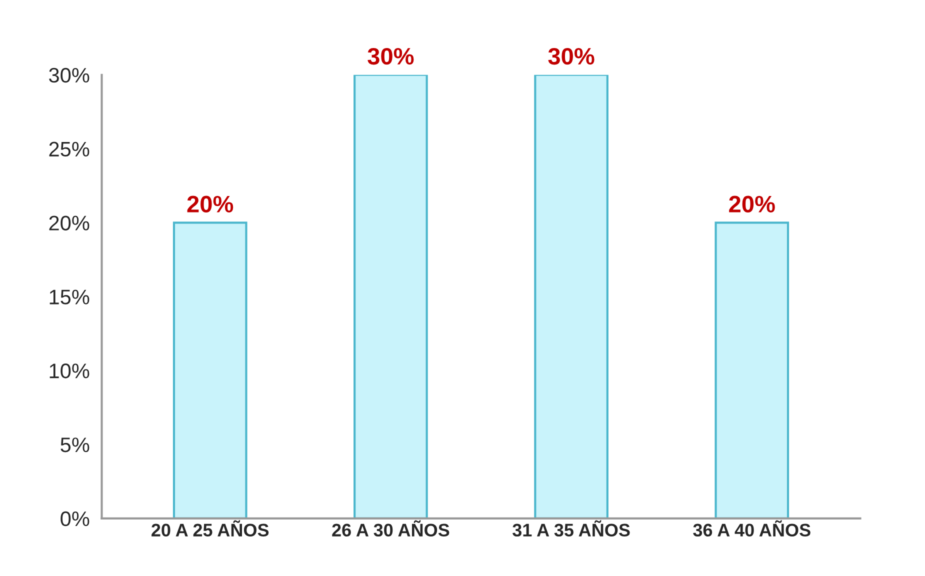  What do you see at coordinates (210, 528) in the screenshot?
I see `x-tick-label: 20 A 25 AÑOS` at bounding box center [210, 528].